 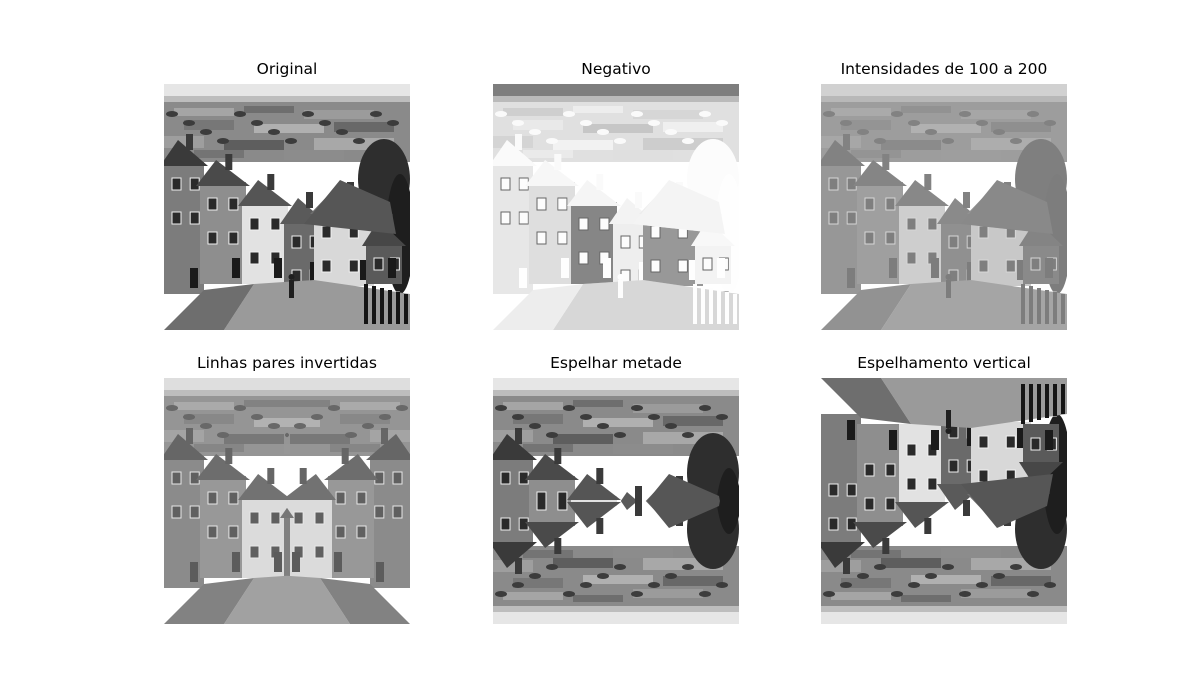 I want to click on photo-espelhamento-vertical, so click(x=944, y=501).